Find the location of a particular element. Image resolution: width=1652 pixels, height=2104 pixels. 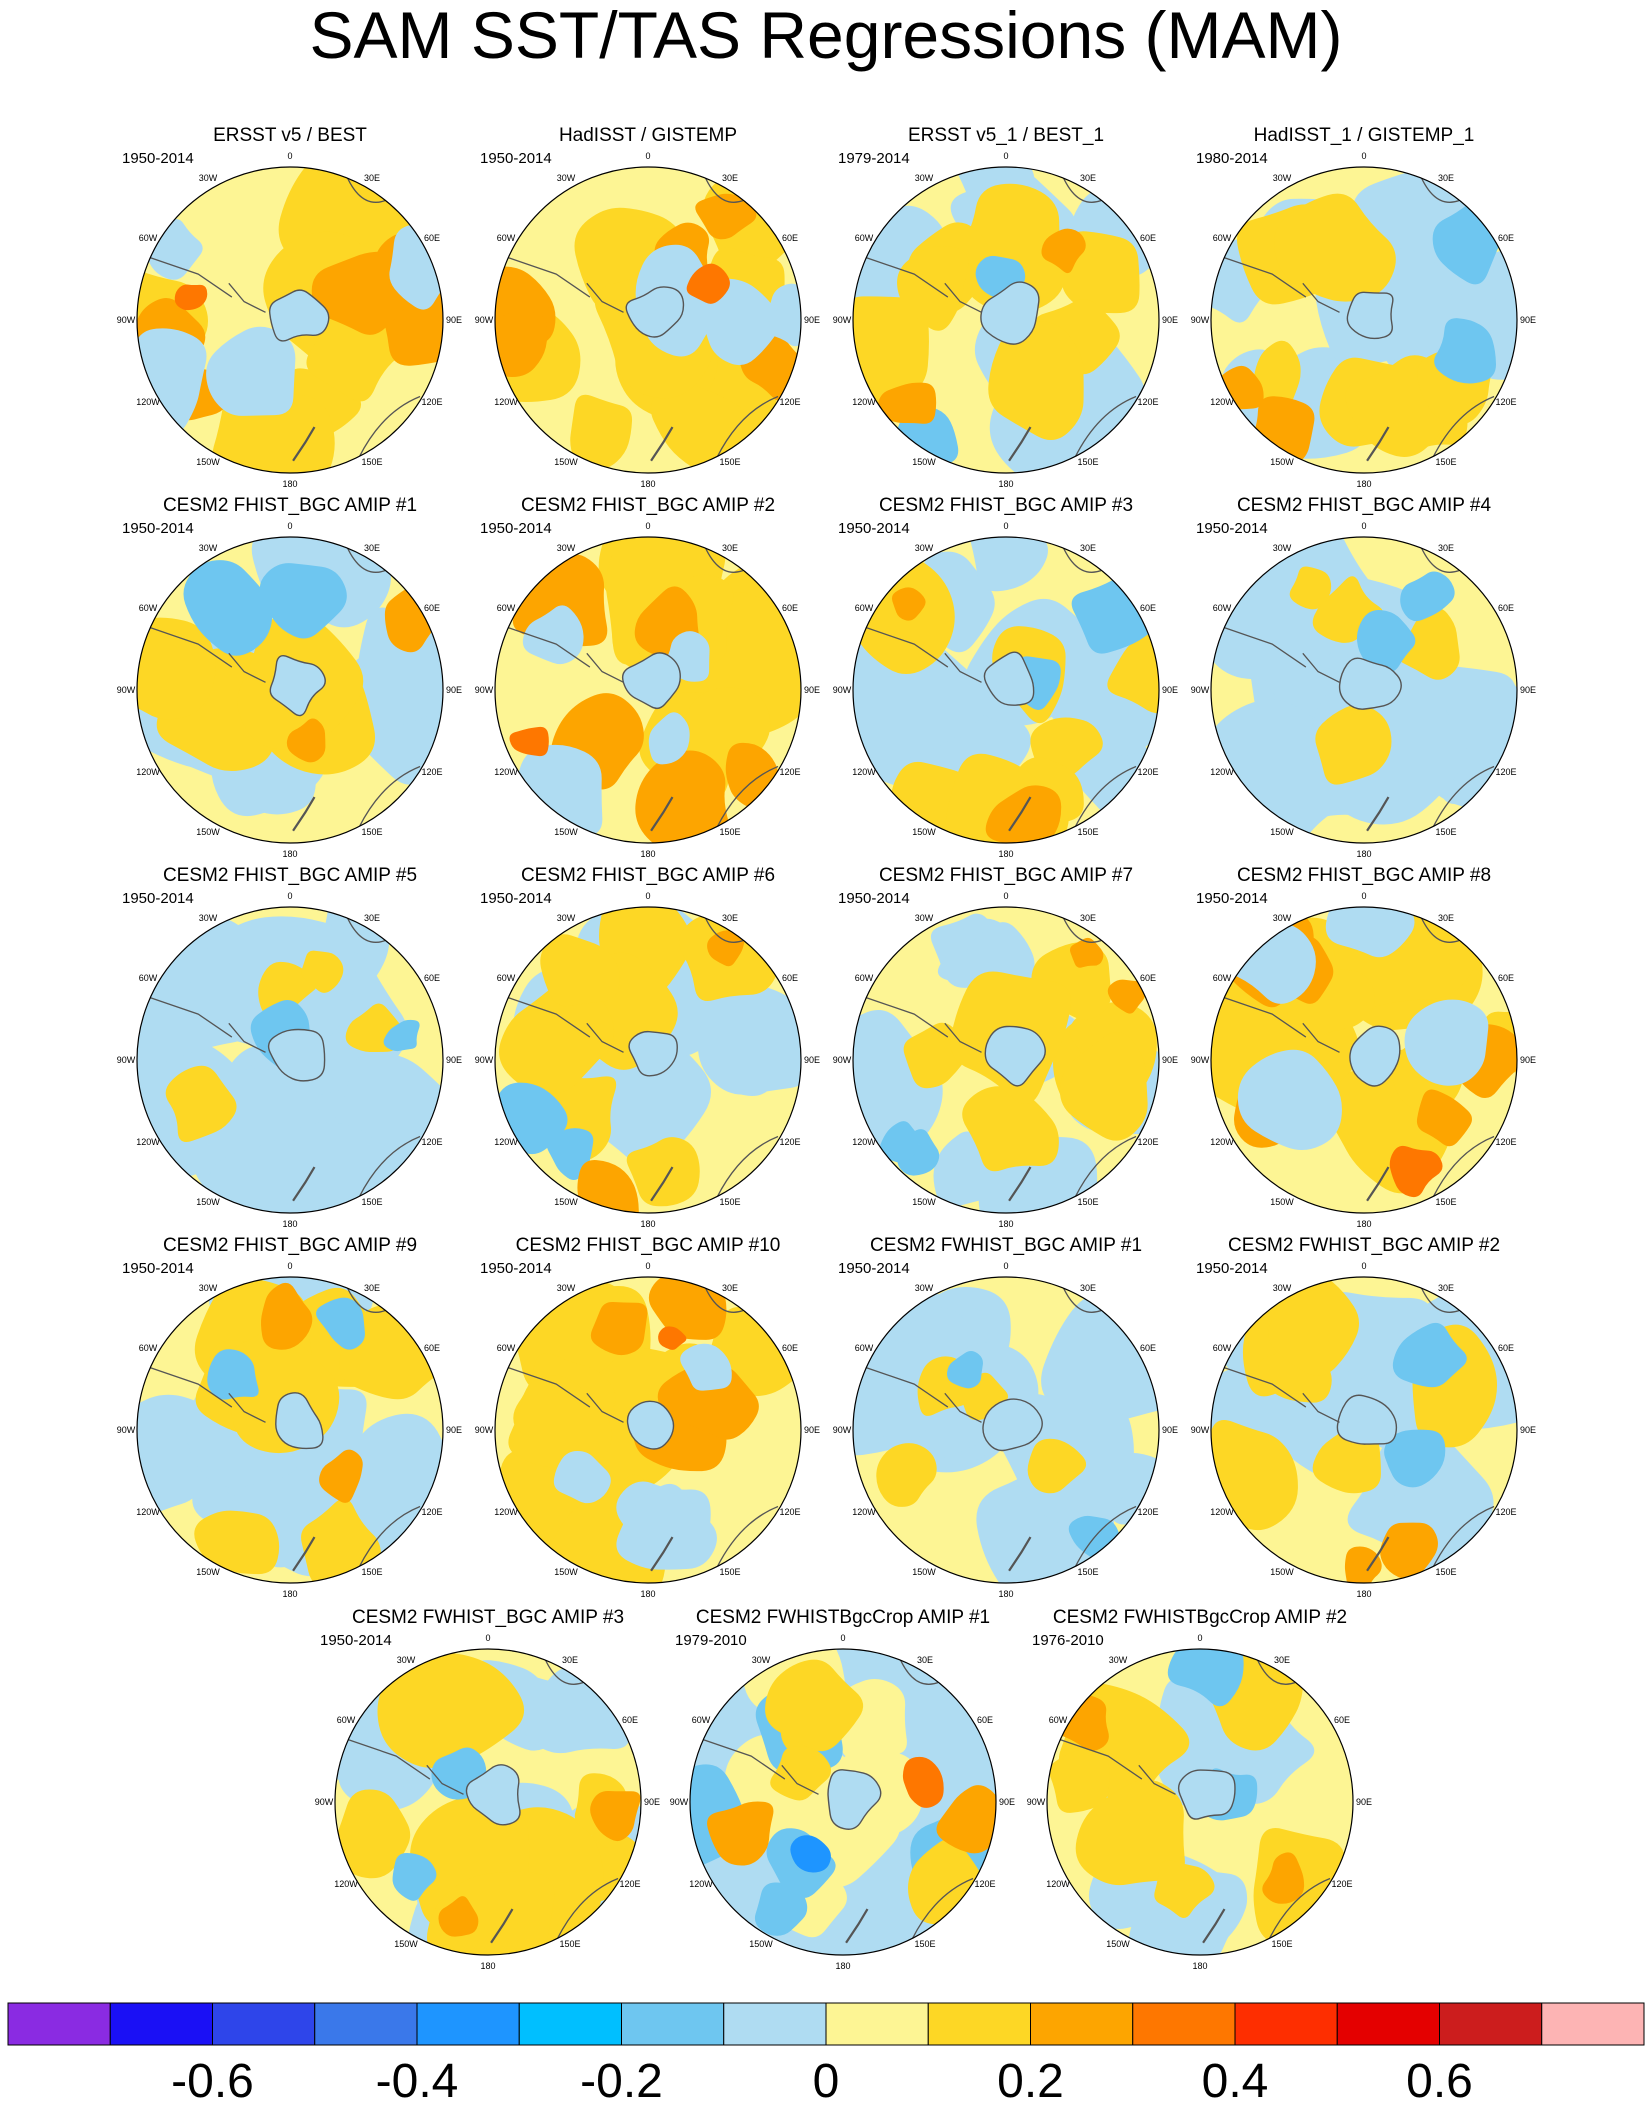

panel-title: CESM2 FWHIST_BGC AMIP #1 is located at coordinates (1006, 1245).